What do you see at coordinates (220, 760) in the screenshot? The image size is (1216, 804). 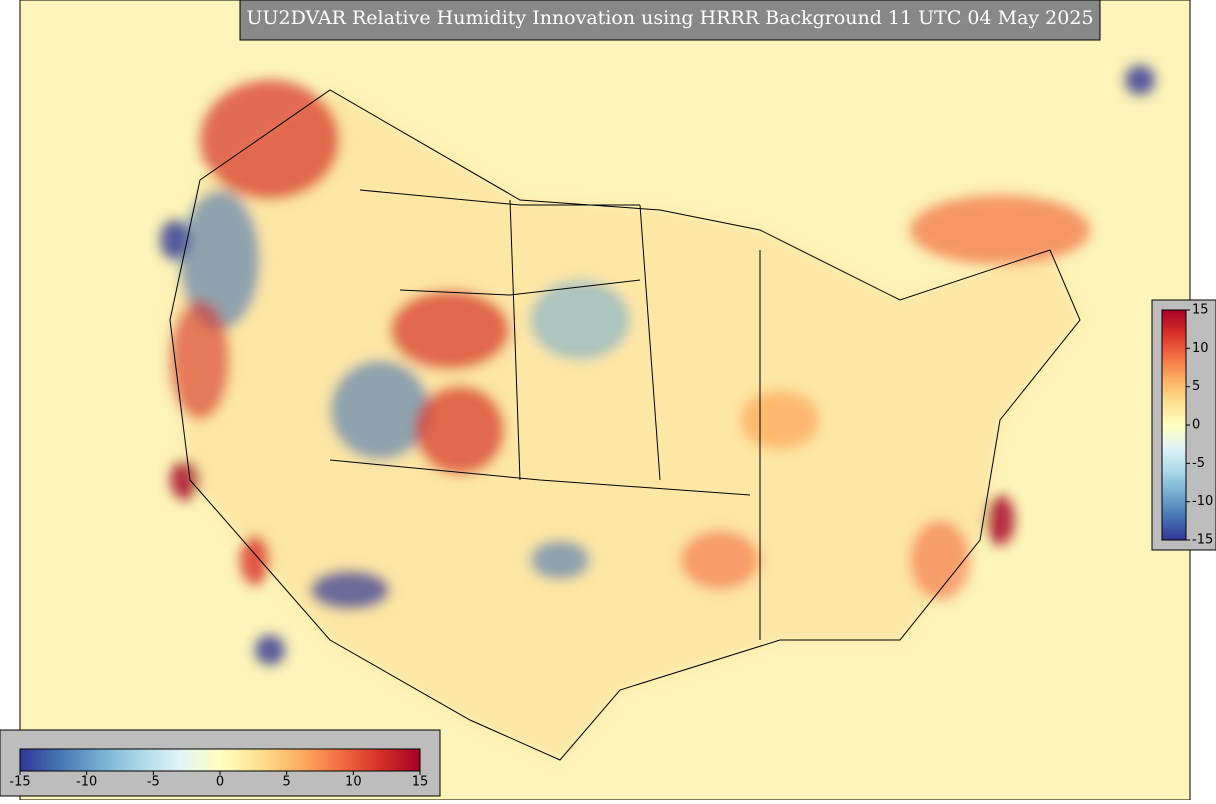 I see `colorbar-horizontal` at bounding box center [220, 760].